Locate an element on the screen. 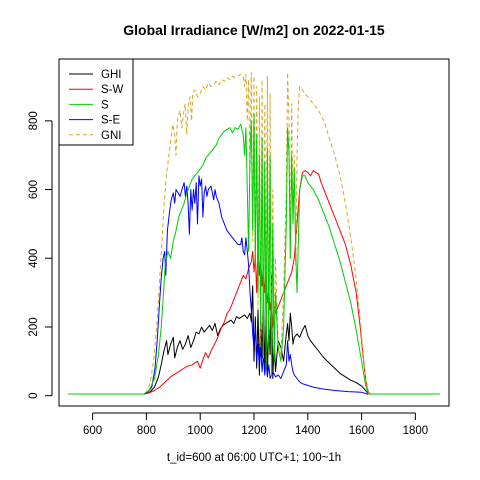 The width and height of the screenshot is (480, 480). y-tick-label: 200 is located at coordinates (34, 326).